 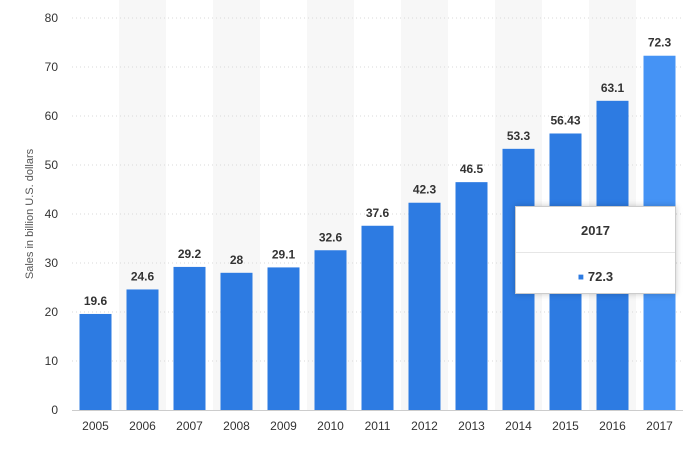 I want to click on x-tick-label: 2009, so click(x=283, y=426).